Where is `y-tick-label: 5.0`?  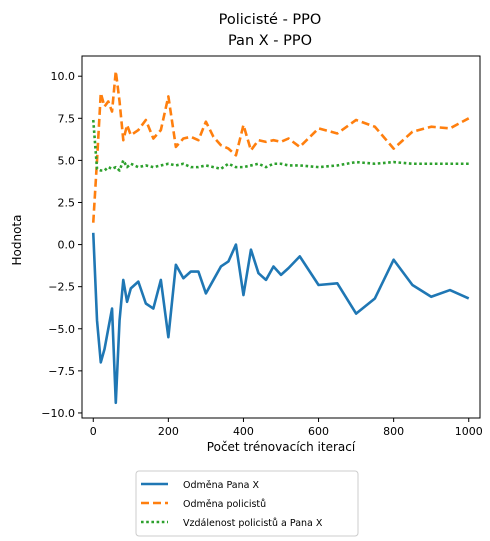 y-tick-label: 5.0 is located at coordinates (67, 160).